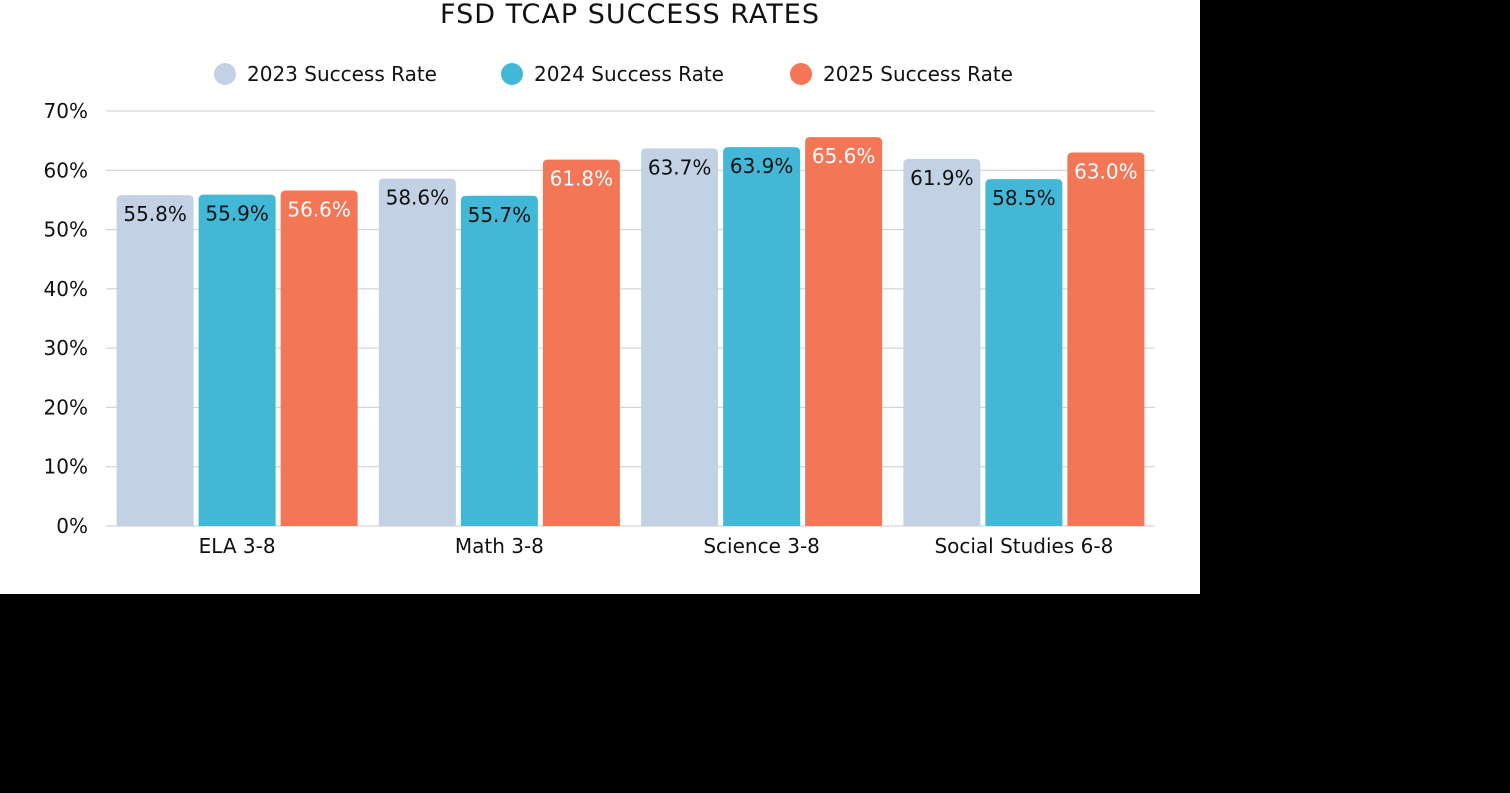  What do you see at coordinates (629, 74) in the screenshot?
I see `legend-label-2024-success-rate: 2024 Success Rate` at bounding box center [629, 74].